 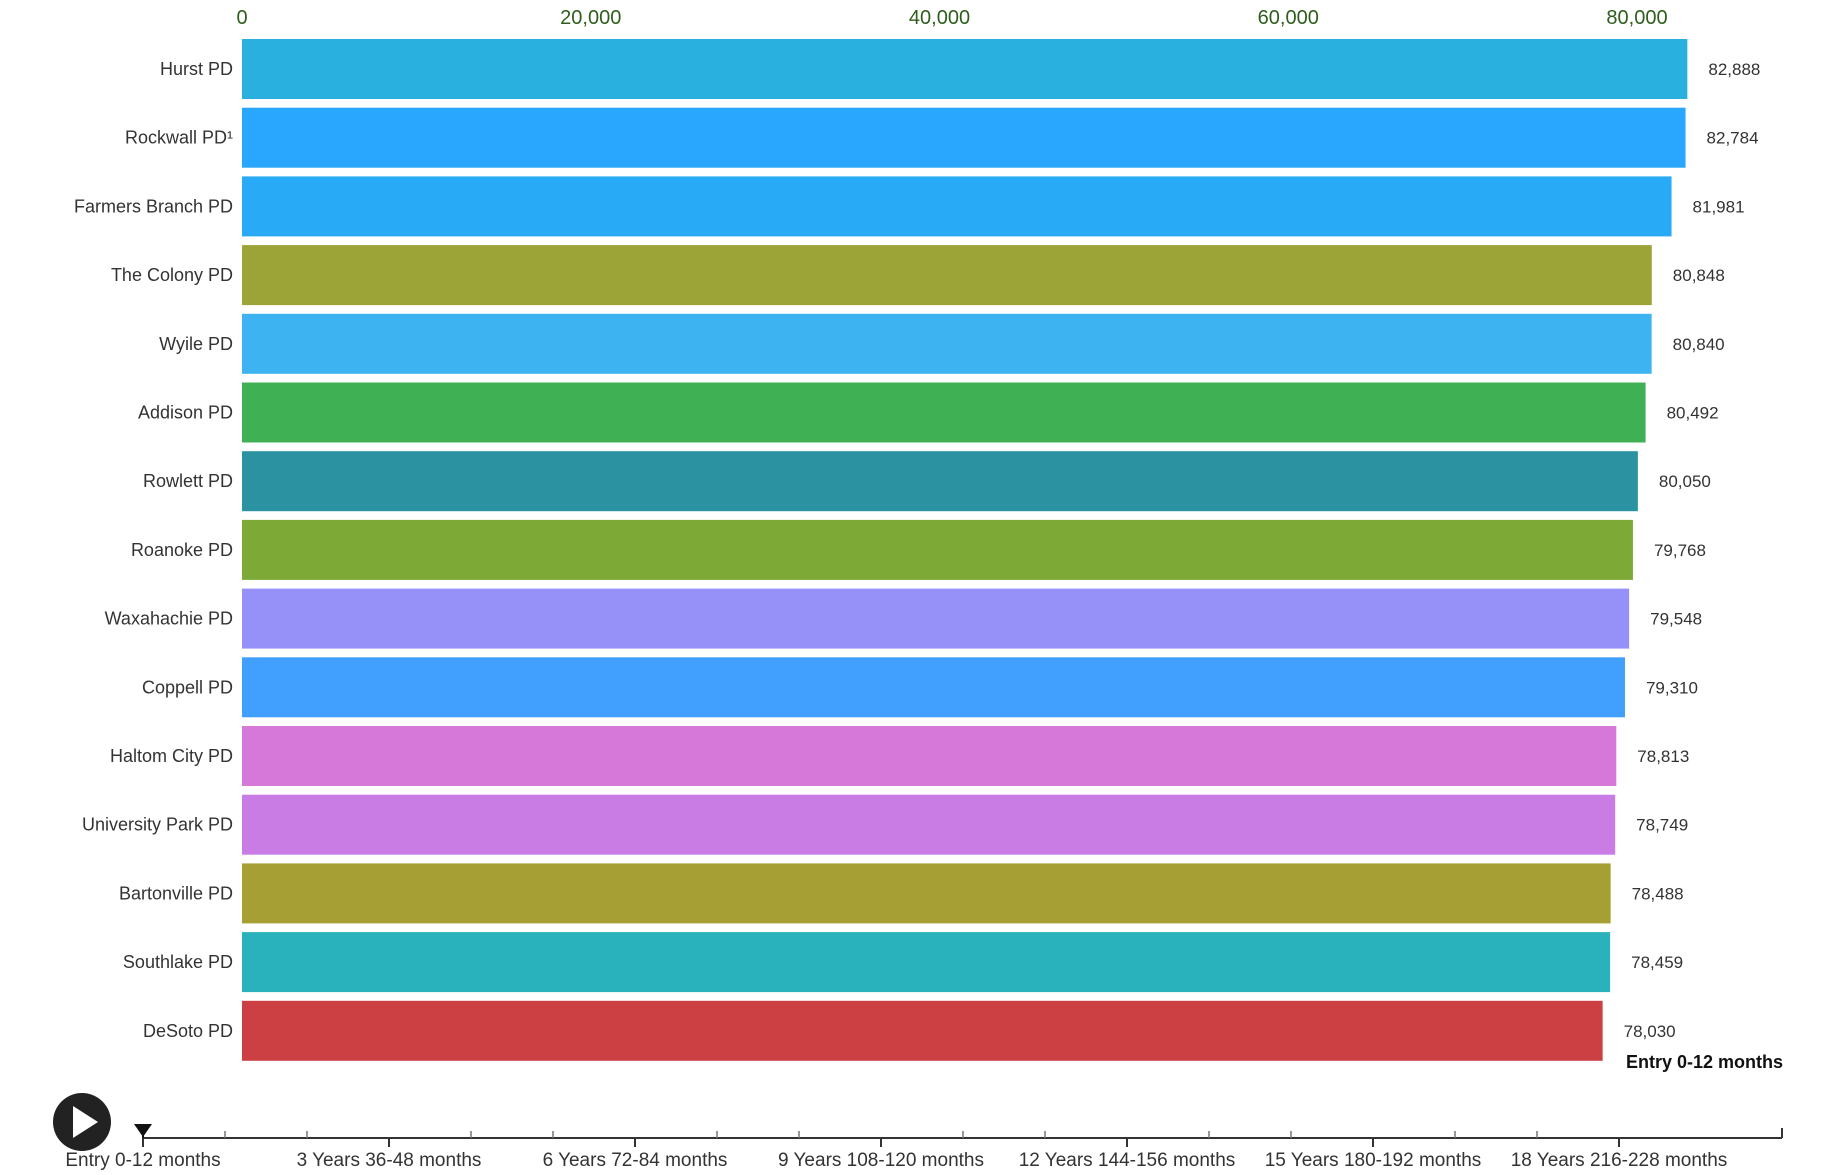 What do you see at coordinates (85, 1122) in the screenshot?
I see `play-icon` at bounding box center [85, 1122].